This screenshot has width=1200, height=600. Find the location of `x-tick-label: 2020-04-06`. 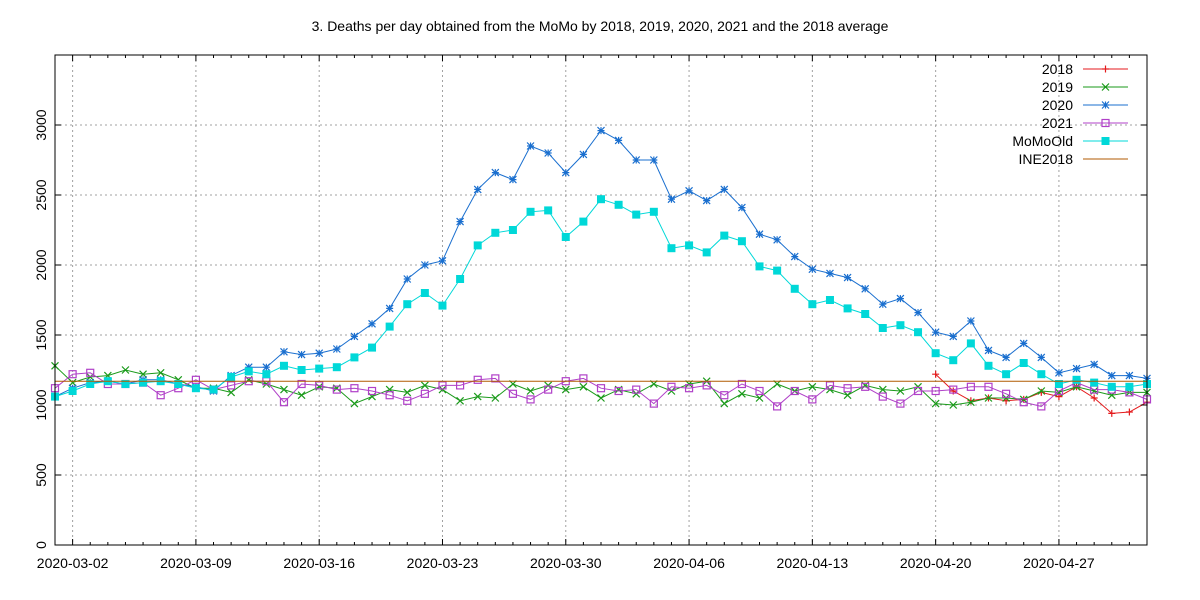

x-tick-label: 2020-04-06 is located at coordinates (689, 563).